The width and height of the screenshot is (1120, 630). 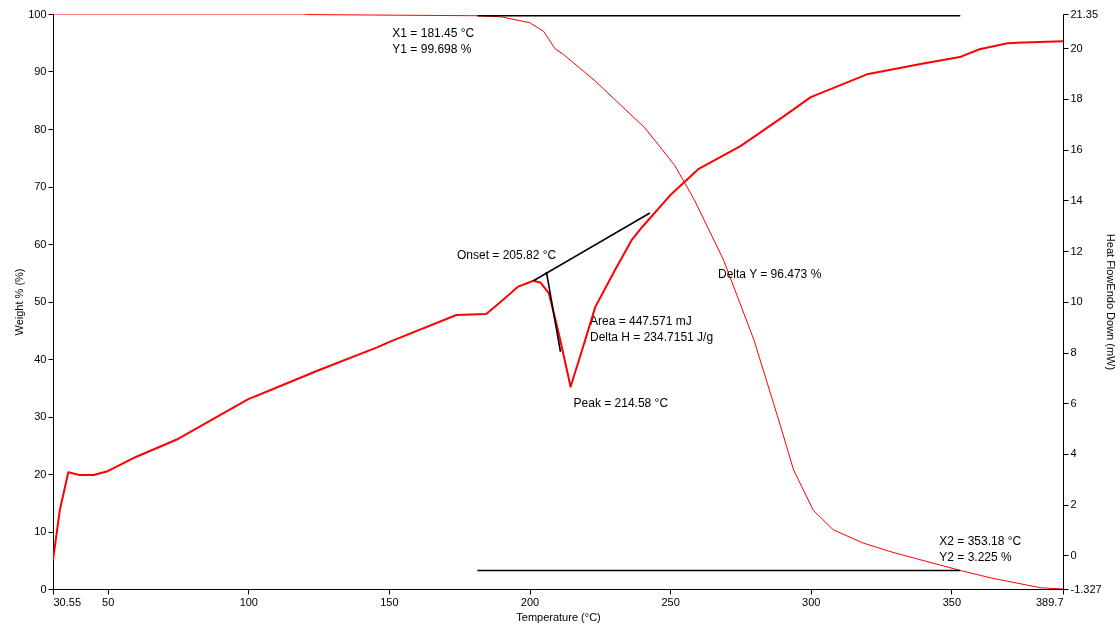 What do you see at coordinates (811, 601) in the screenshot?
I see `x-tick-label: 300` at bounding box center [811, 601].